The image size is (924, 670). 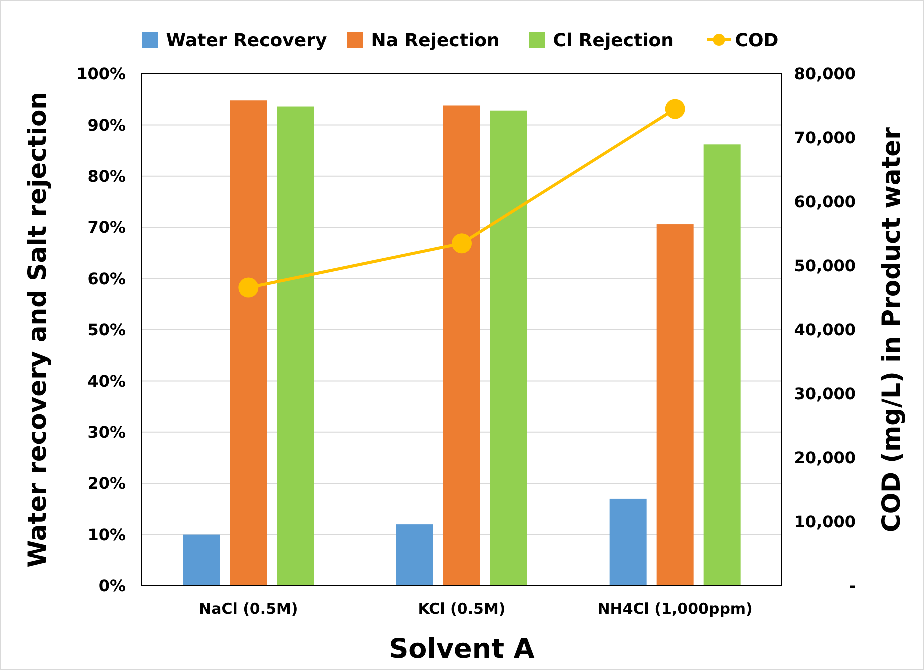 What do you see at coordinates (435, 41) in the screenshot?
I see `legend-label: Na Rejection` at bounding box center [435, 41].